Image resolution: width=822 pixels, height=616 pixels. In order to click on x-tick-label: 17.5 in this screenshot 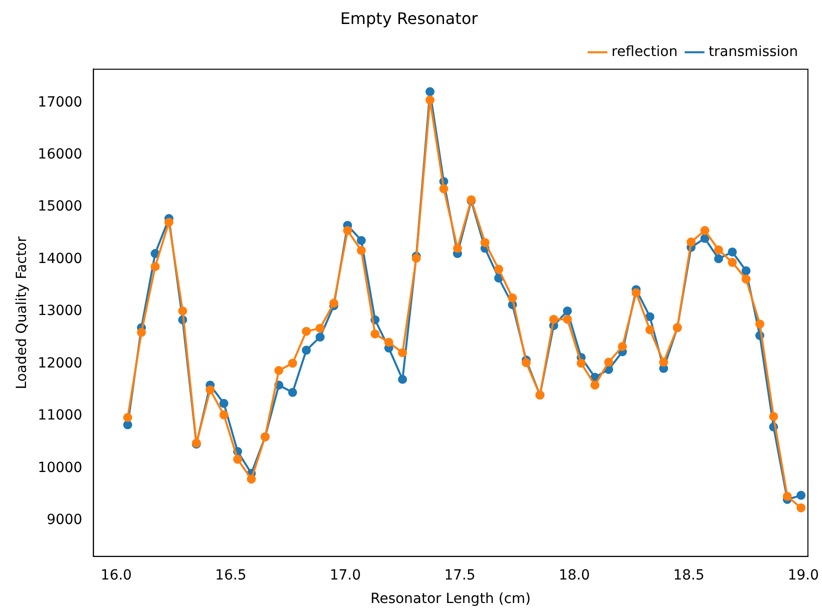, I will do `click(460, 575)`.